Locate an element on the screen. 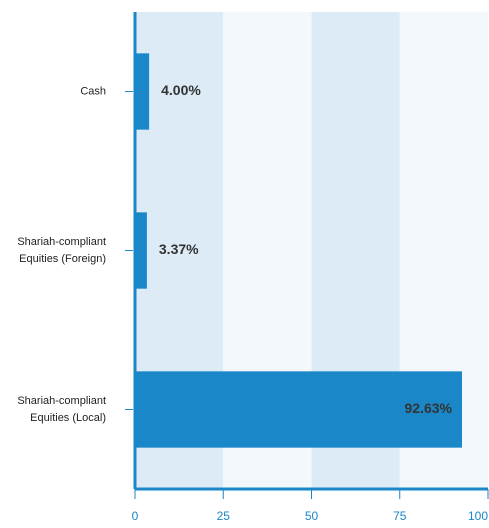 This screenshot has width=489, height=528. data-label: 92.63% is located at coordinates (428, 408).